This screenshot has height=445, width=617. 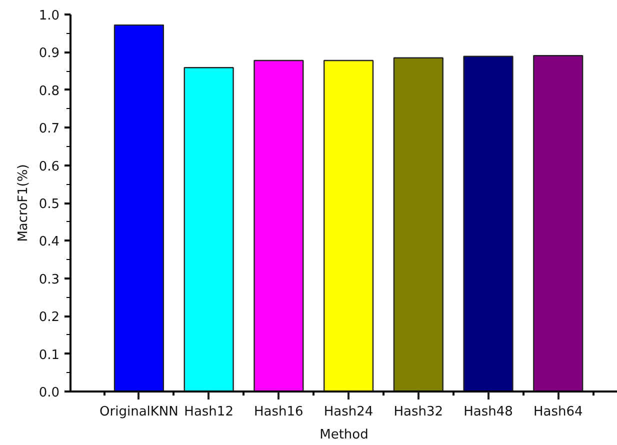 I want to click on y-tick-label: 0.1, so click(x=49, y=355).